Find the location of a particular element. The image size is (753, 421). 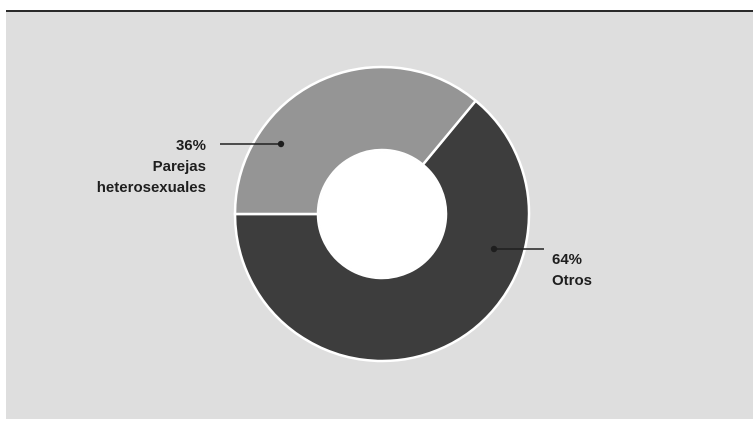

slice-name-otros: Otros is located at coordinates (572, 280).